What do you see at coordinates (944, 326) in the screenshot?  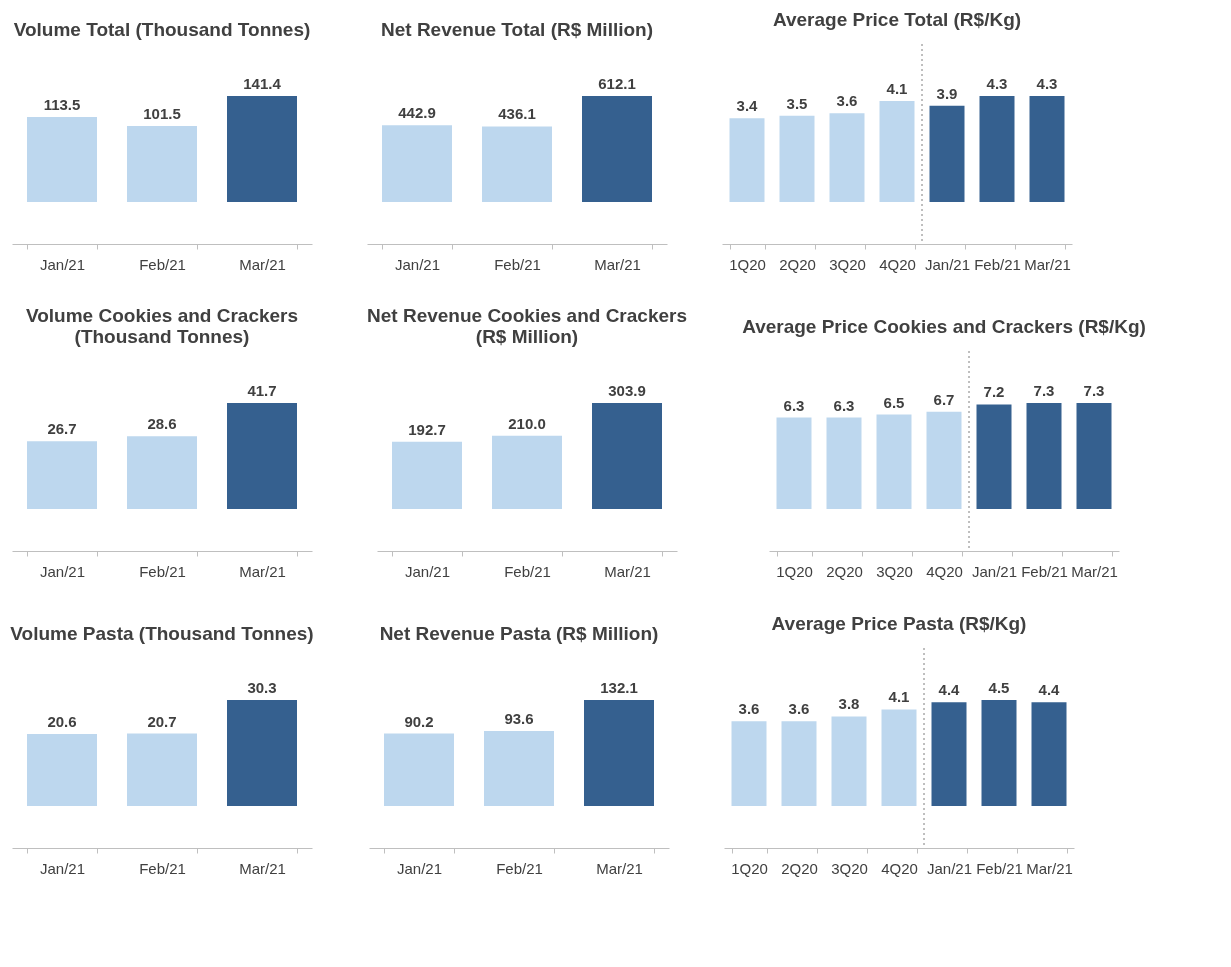 I see `chart-title: Average Price Cookies and Crackers (R$/Kg)` at bounding box center [944, 326].